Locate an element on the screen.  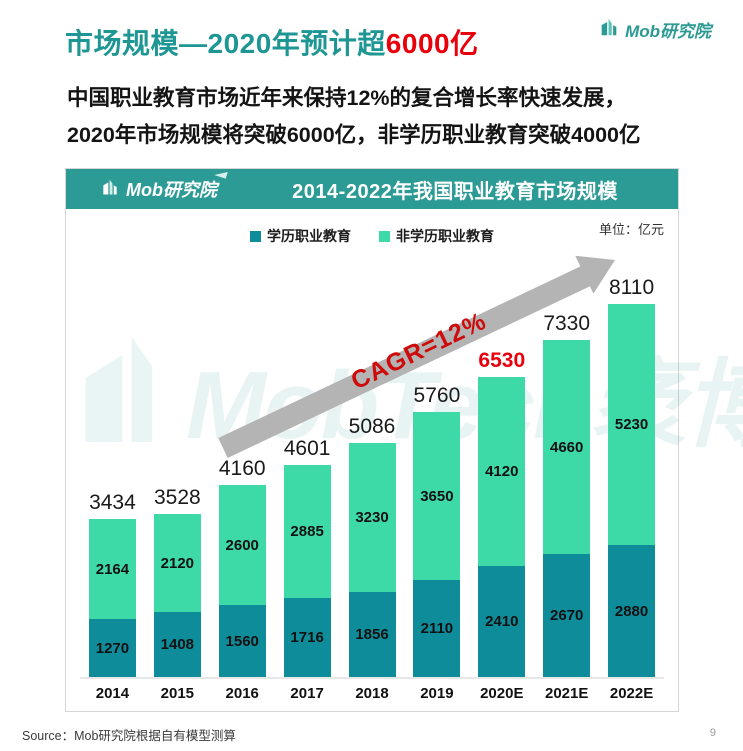
bar-segment-degree: 1716 is located at coordinates (307, 637).